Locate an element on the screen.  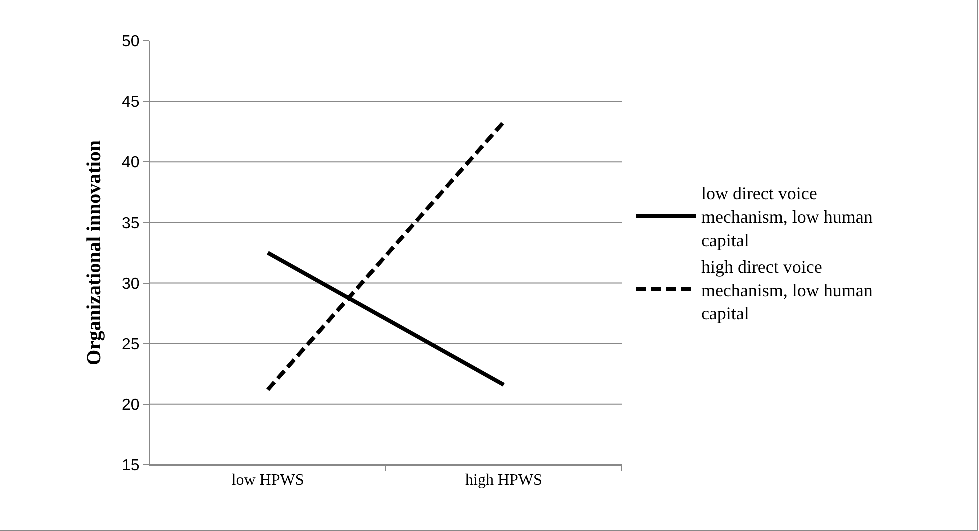
y-tick-label: 45 is located at coordinates (131, 103).